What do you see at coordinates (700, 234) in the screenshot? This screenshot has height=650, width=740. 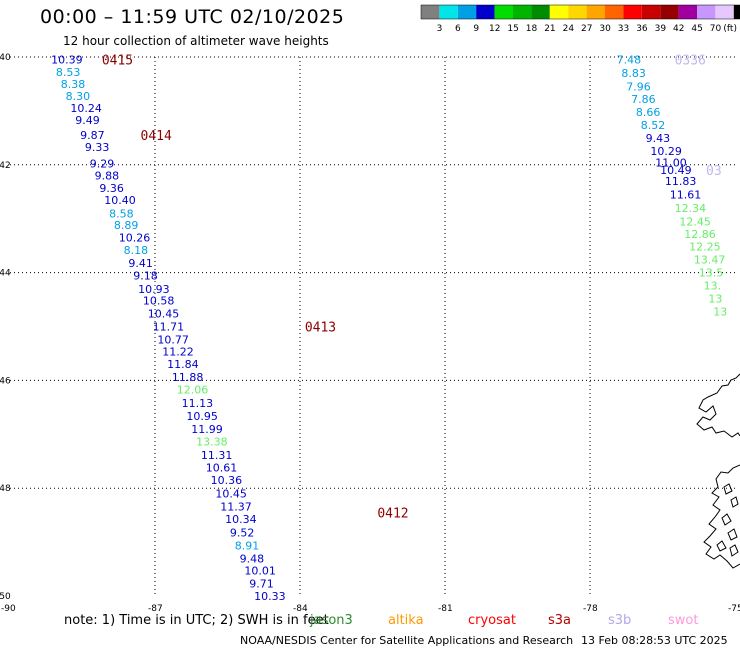 I see `swh-value: 12.86` at bounding box center [700, 234].